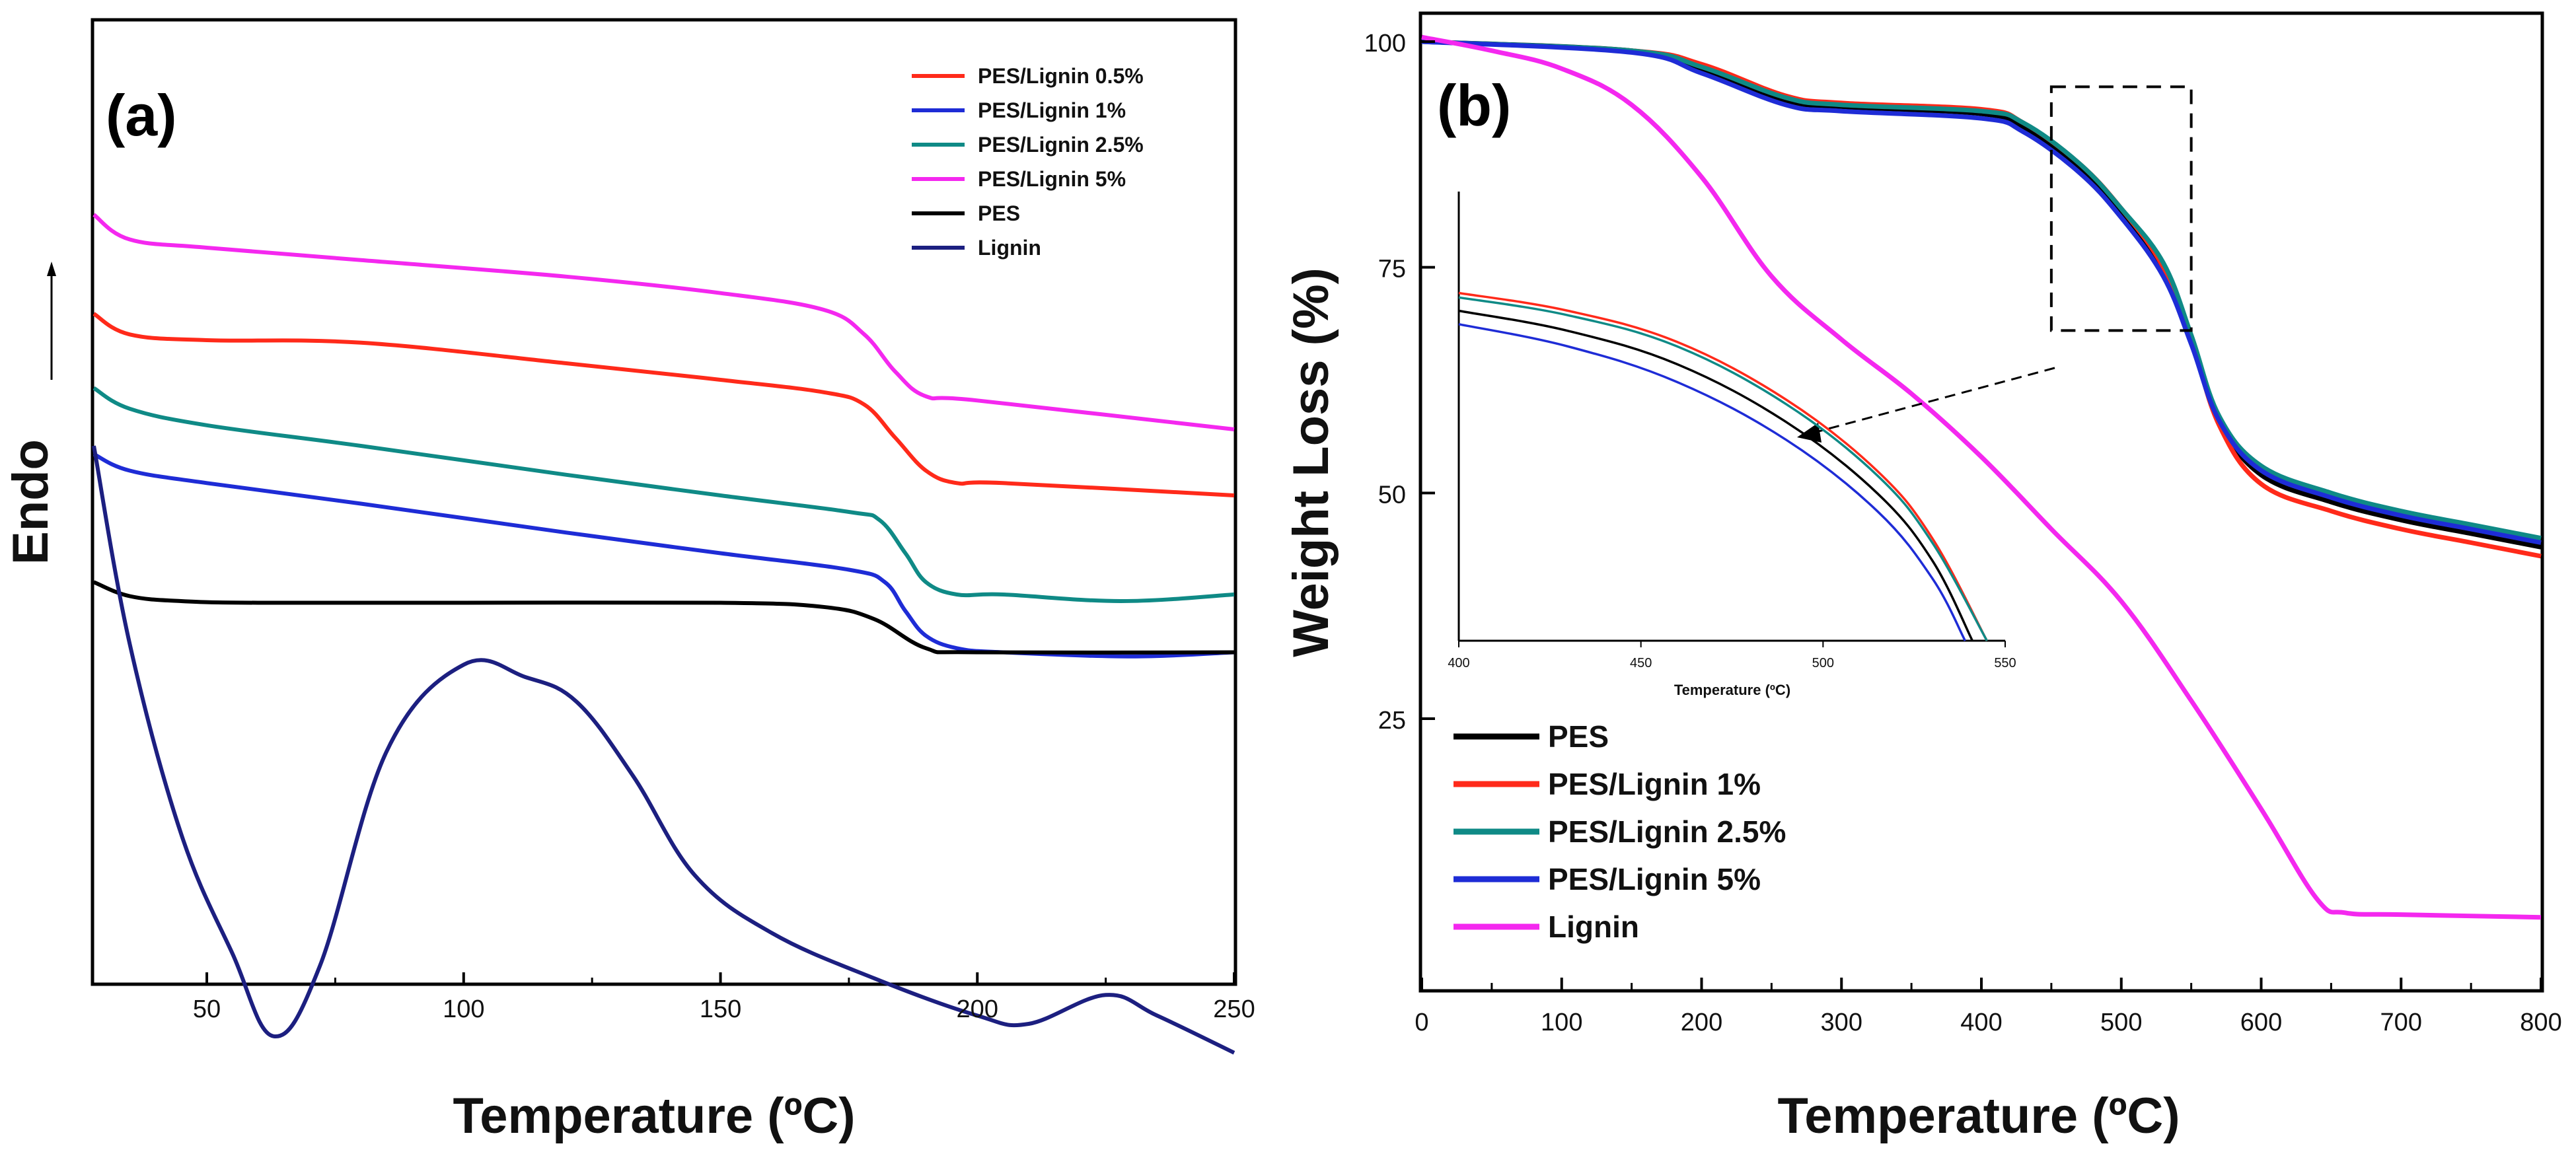 The width and height of the screenshot is (2576, 1152). What do you see at coordinates (1392, 495) in the screenshot?
I see `y-tick-label: 50` at bounding box center [1392, 495].